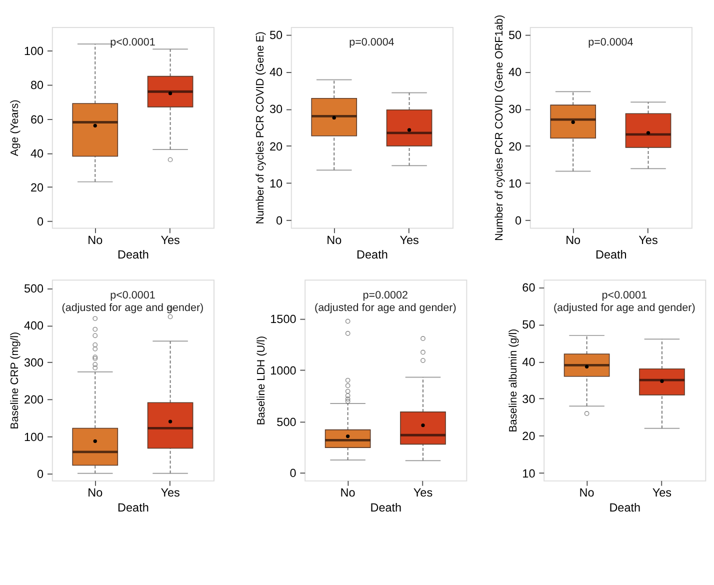 This screenshot has height=585, width=714. What do you see at coordinates (260, 128) in the screenshot?
I see `y-axis-title: Number of cycles PCR COVID (Gene E)` at bounding box center [260, 128].